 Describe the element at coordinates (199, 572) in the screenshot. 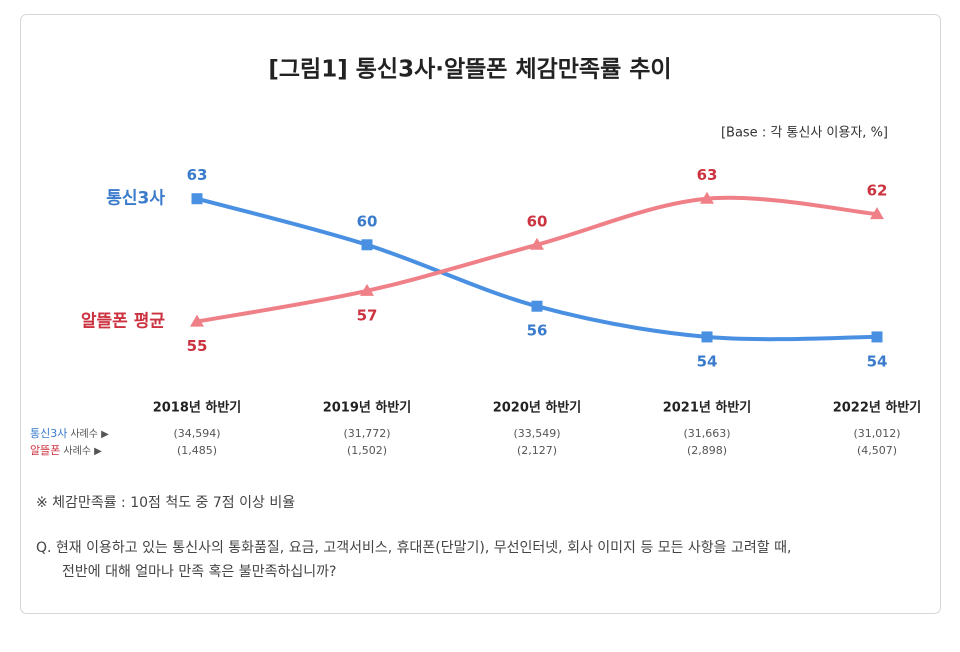

I see `note: 전반에 대해 얼마나 만족 혹은 불만족하십니까?` at that location.